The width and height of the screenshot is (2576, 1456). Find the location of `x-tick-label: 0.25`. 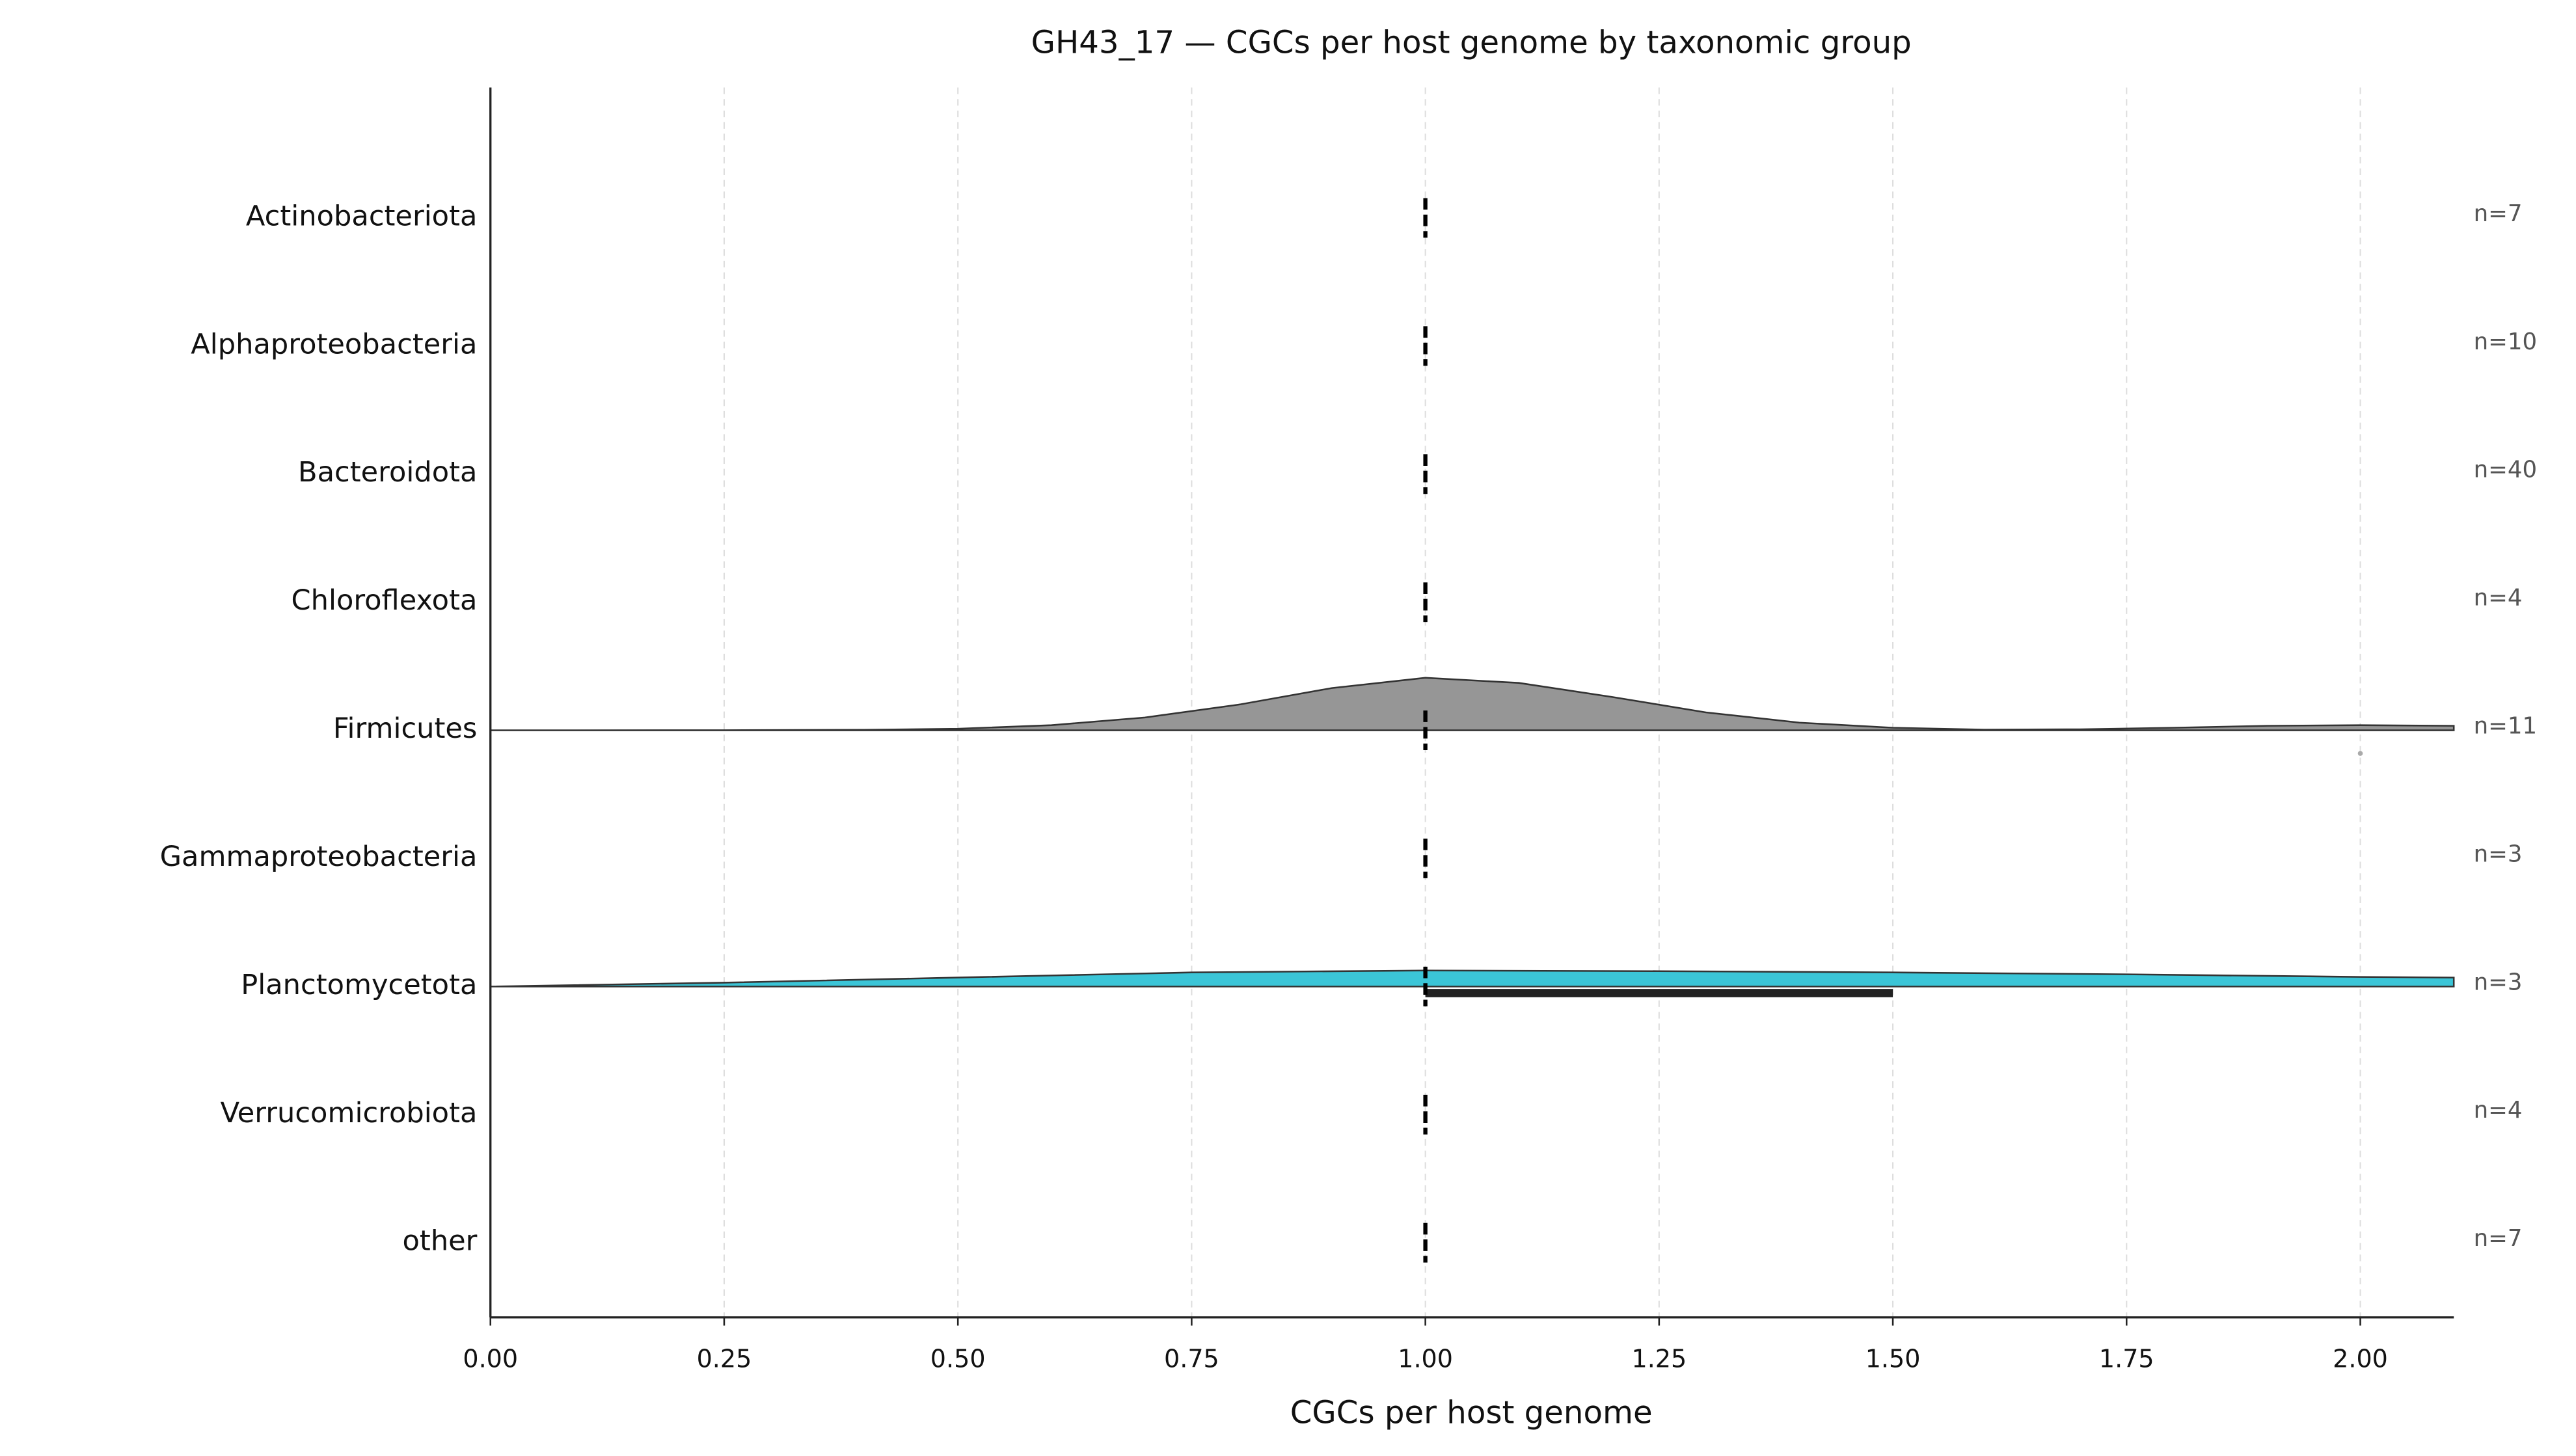

x-tick-label: 0.25 is located at coordinates (724, 1358).